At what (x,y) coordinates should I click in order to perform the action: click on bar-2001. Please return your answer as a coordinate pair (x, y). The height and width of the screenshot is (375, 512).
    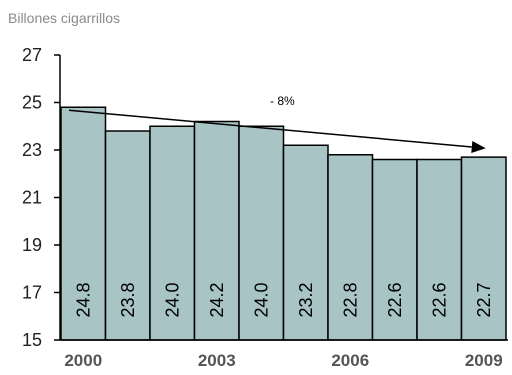
    Looking at the image, I should click on (127, 235).